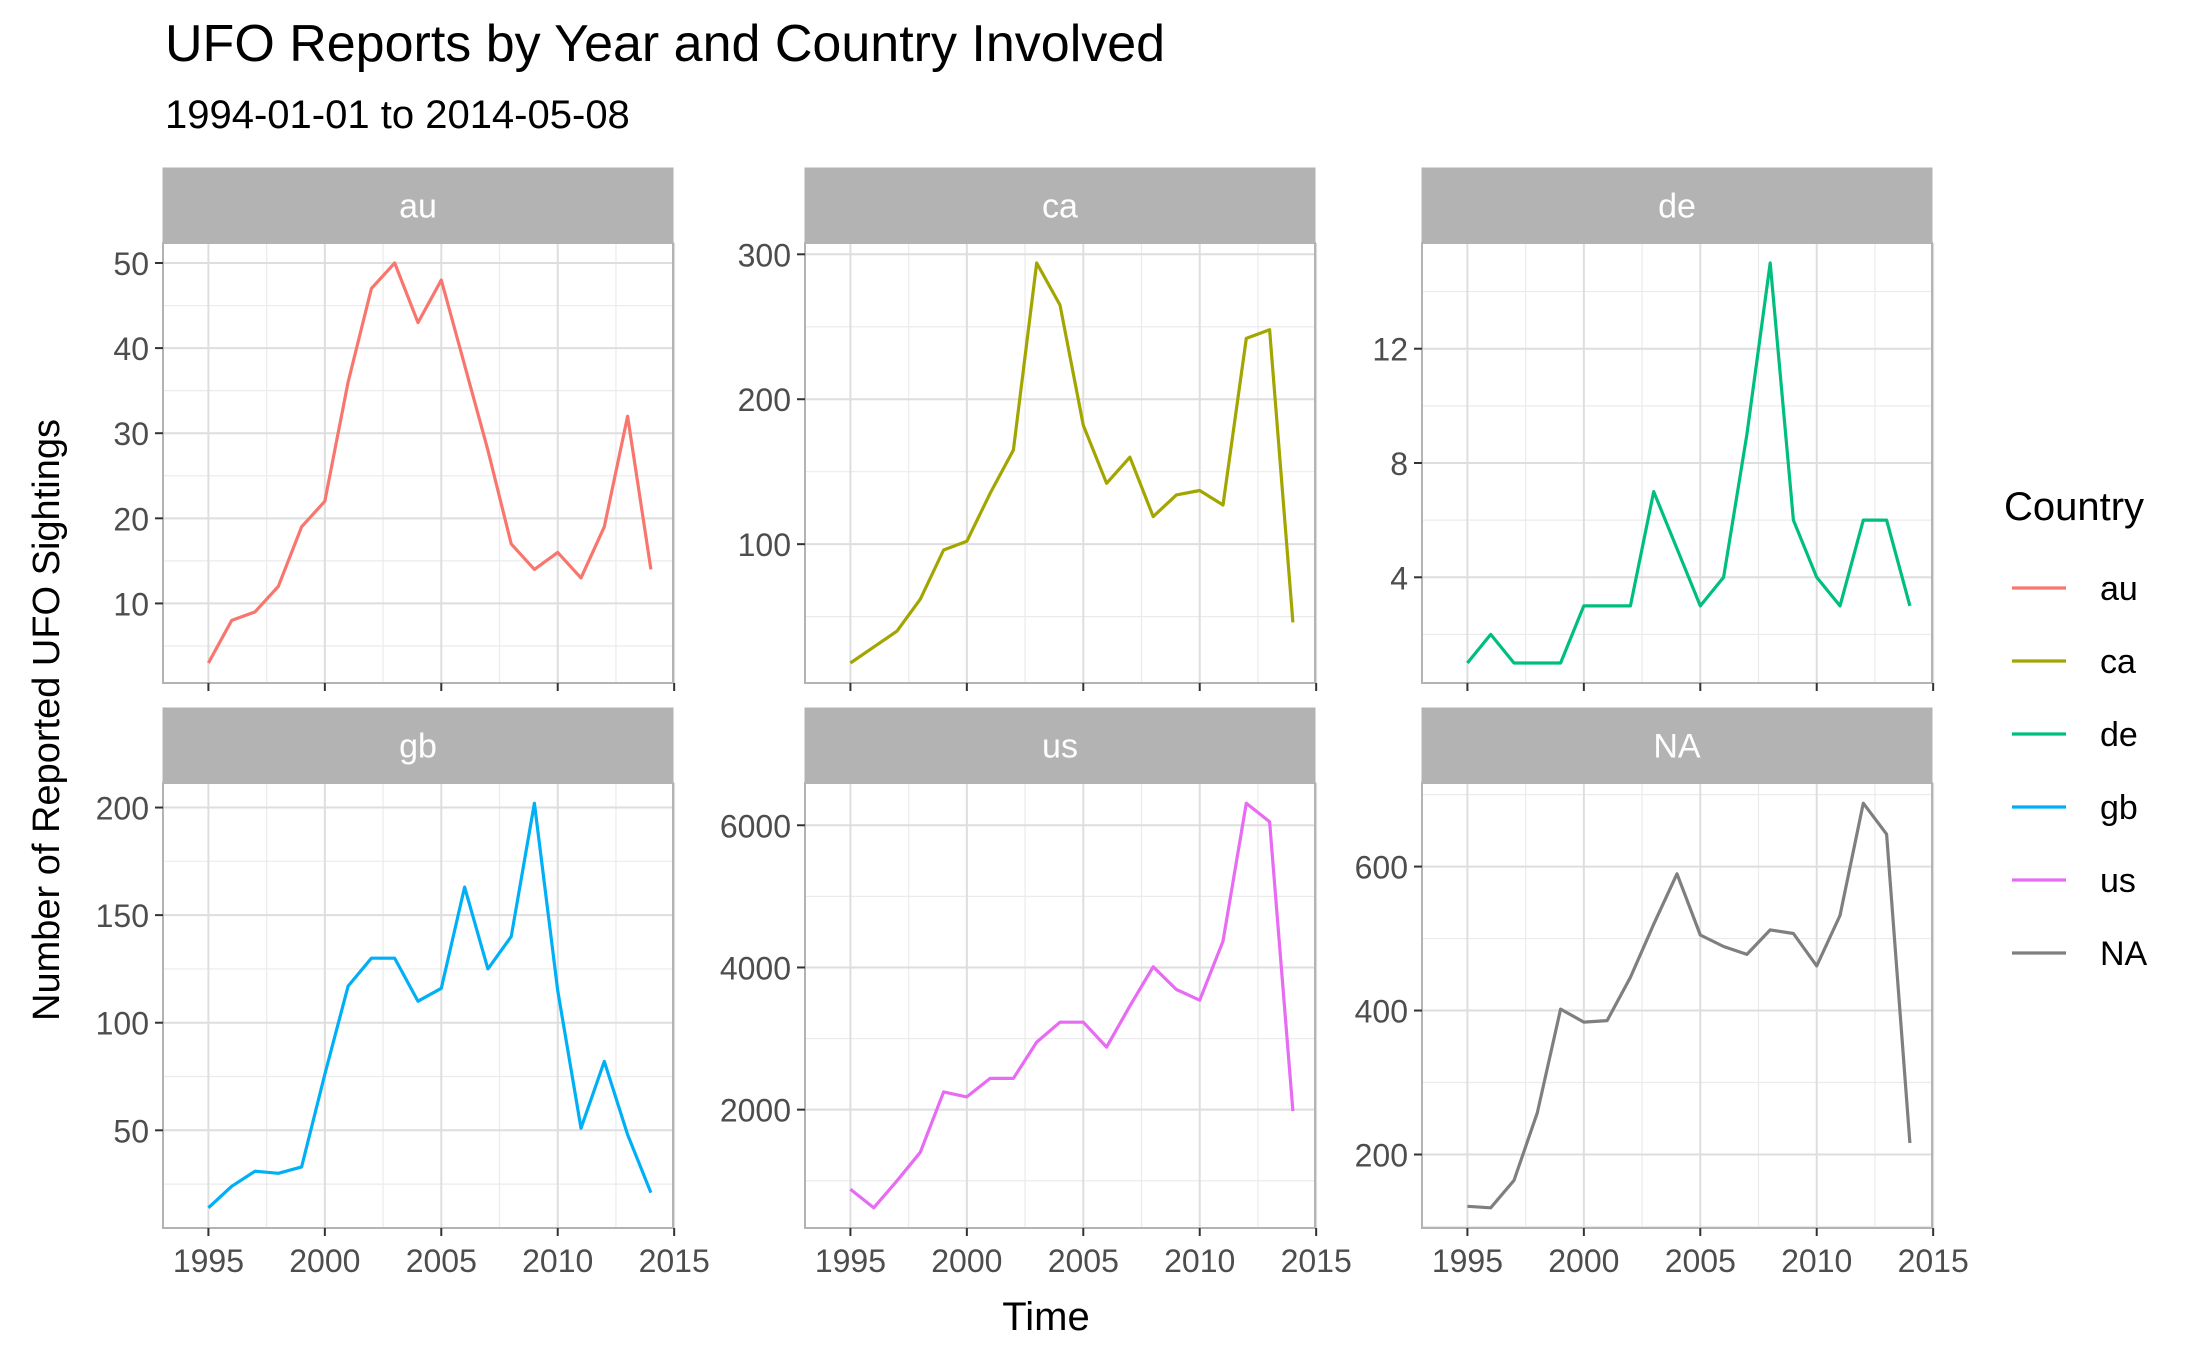 This screenshot has width=2187, height=1350. I want to click on strip-ca, so click(1060, 205).